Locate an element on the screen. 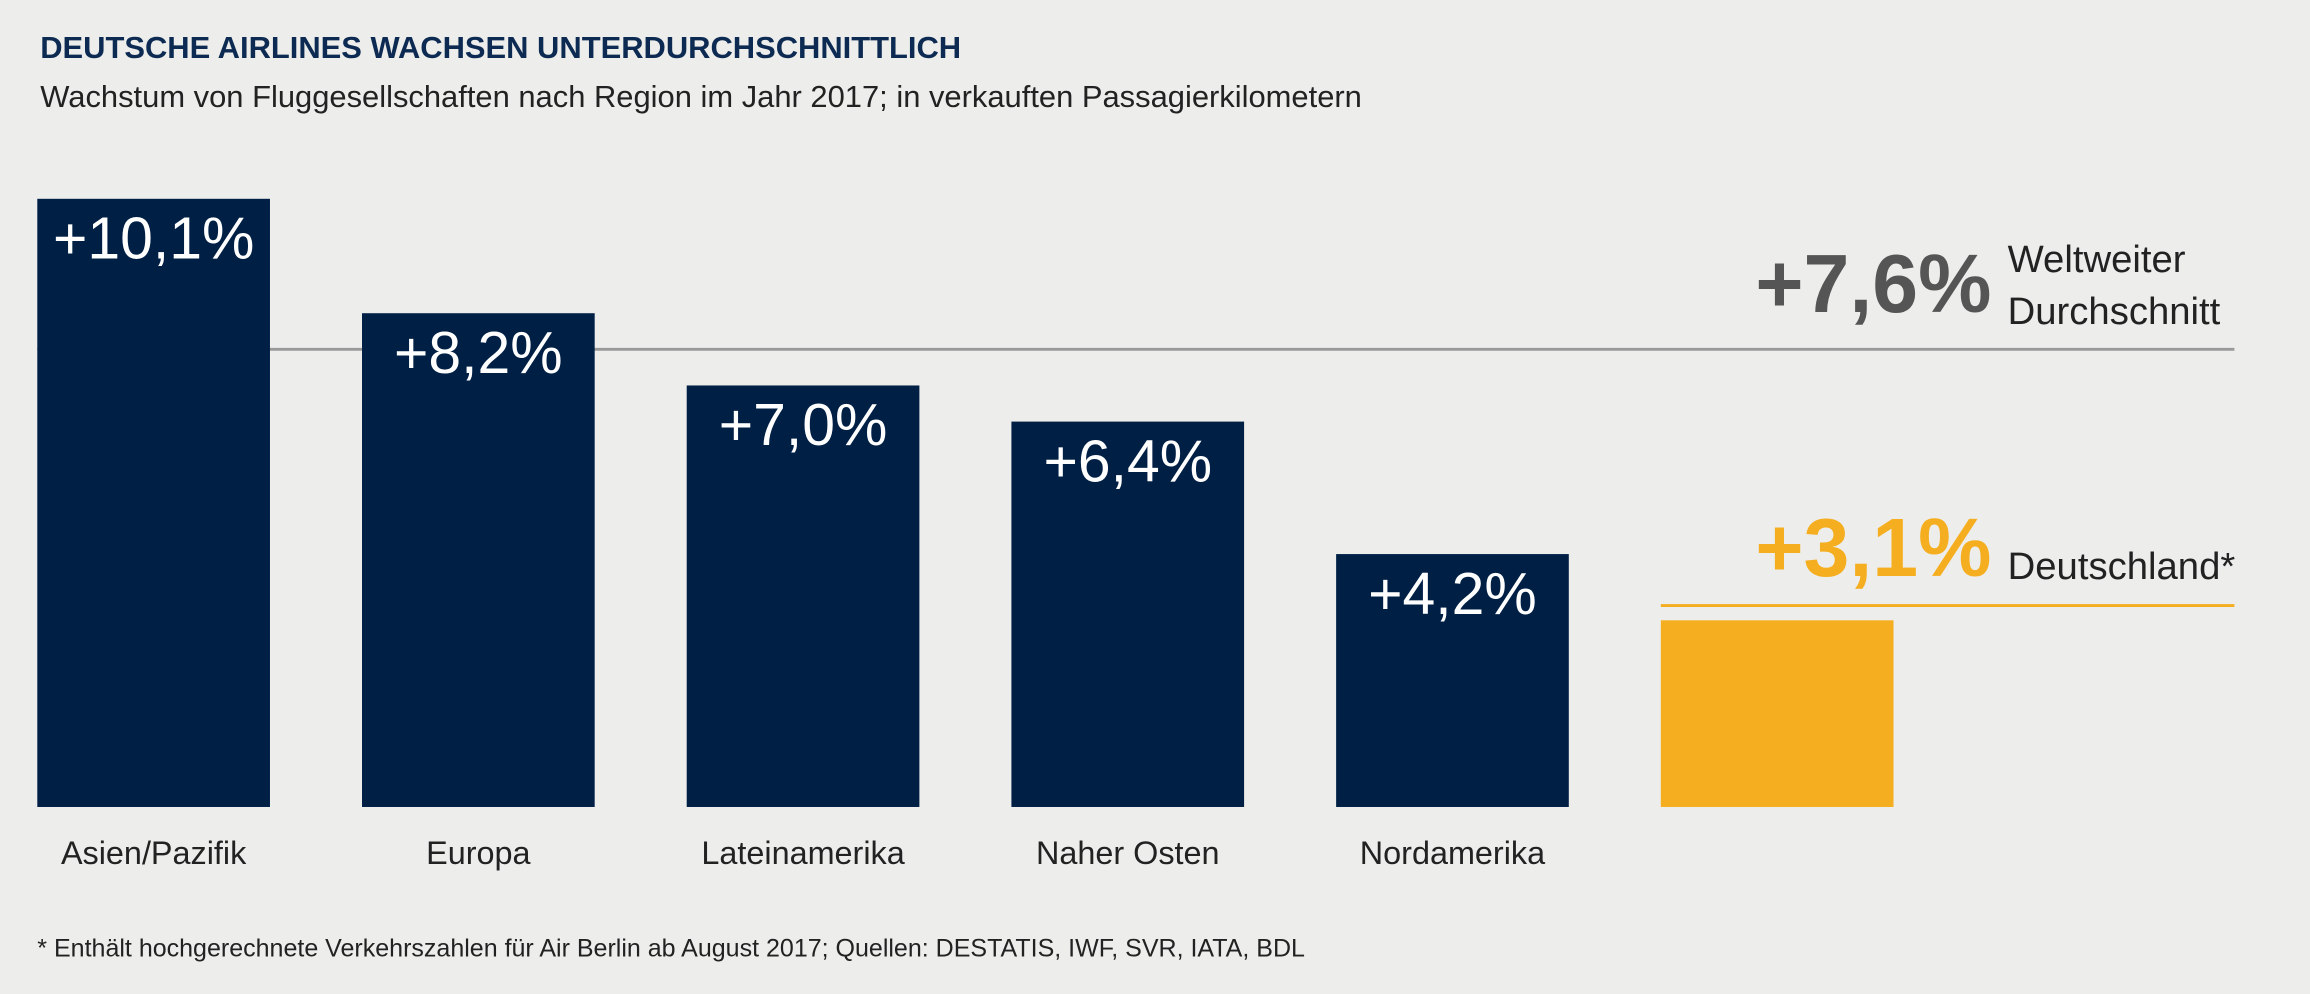  x-tick-label: Nordamerika is located at coordinates (1452, 853).